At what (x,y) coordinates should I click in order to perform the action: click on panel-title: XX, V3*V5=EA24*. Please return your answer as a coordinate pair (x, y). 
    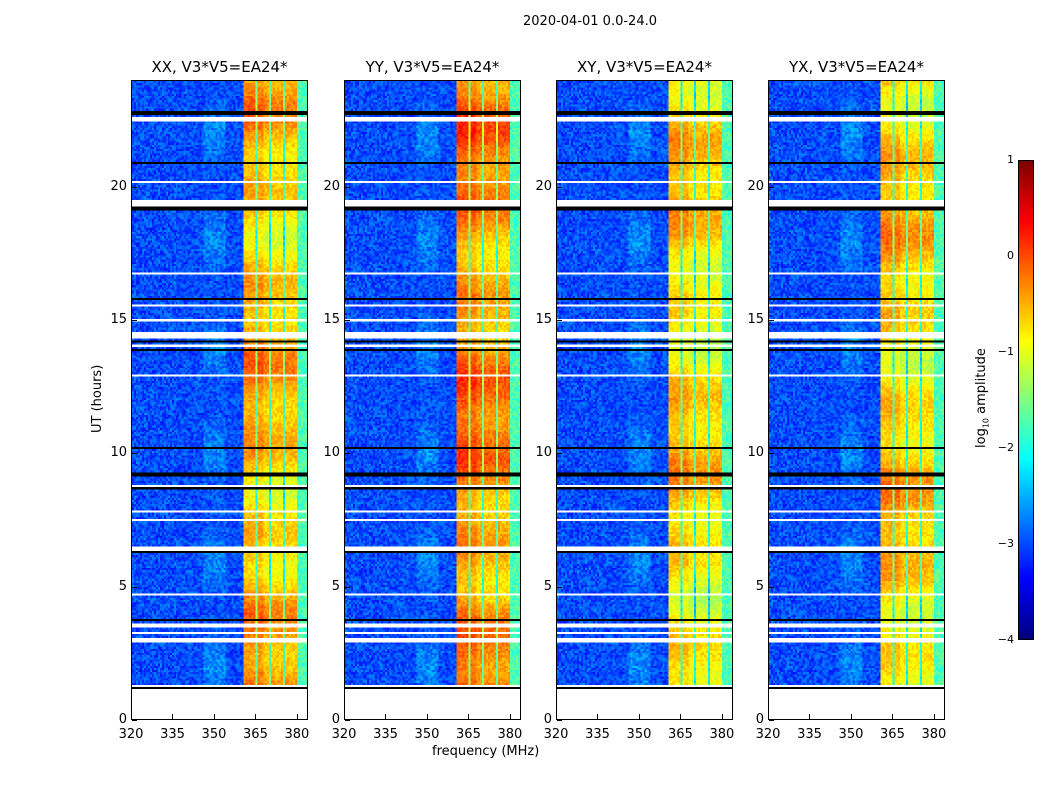
    Looking at the image, I should click on (219, 67).